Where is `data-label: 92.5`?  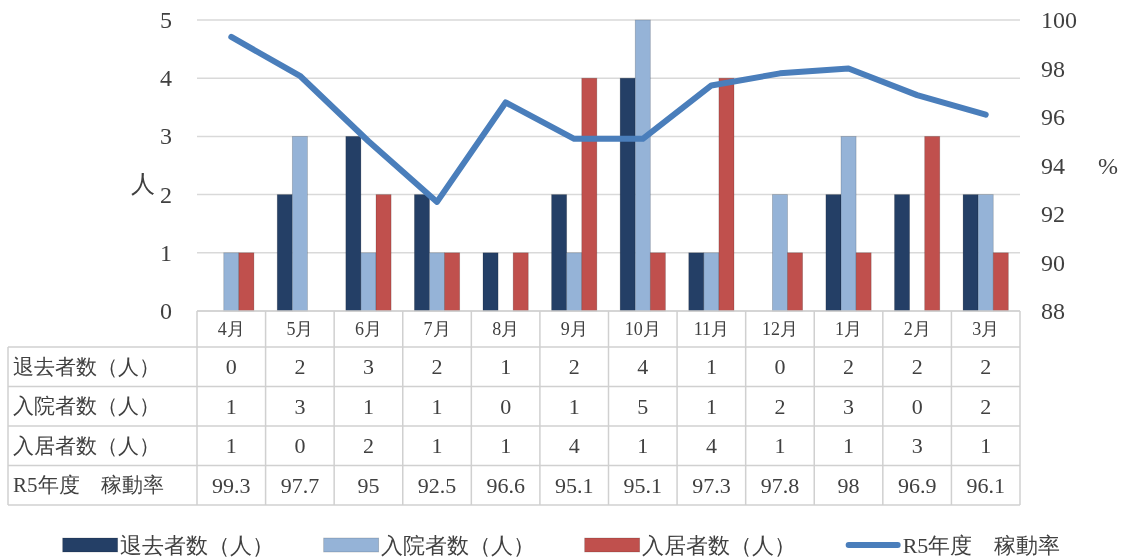 data-label: 92.5 is located at coordinates (437, 485).